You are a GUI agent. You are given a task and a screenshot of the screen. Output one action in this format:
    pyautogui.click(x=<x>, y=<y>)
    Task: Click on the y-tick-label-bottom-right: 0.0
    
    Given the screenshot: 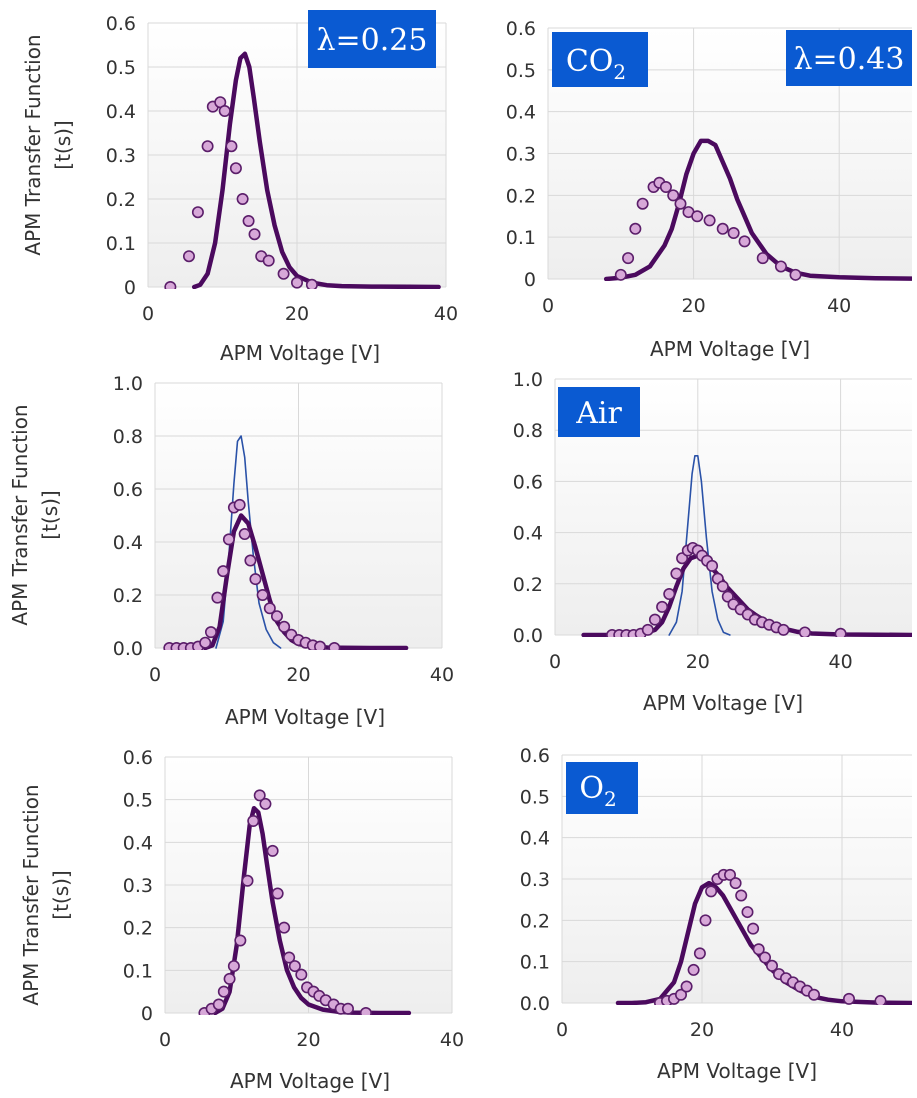 What is the action you would take?
    pyautogui.click(x=535, y=1004)
    